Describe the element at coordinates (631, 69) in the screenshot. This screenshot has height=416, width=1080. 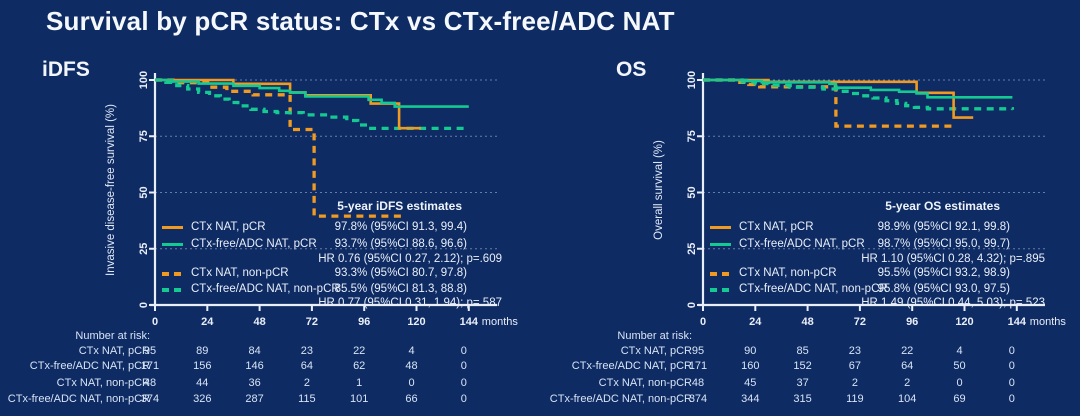
I see `panel-label-os: OS` at that location.